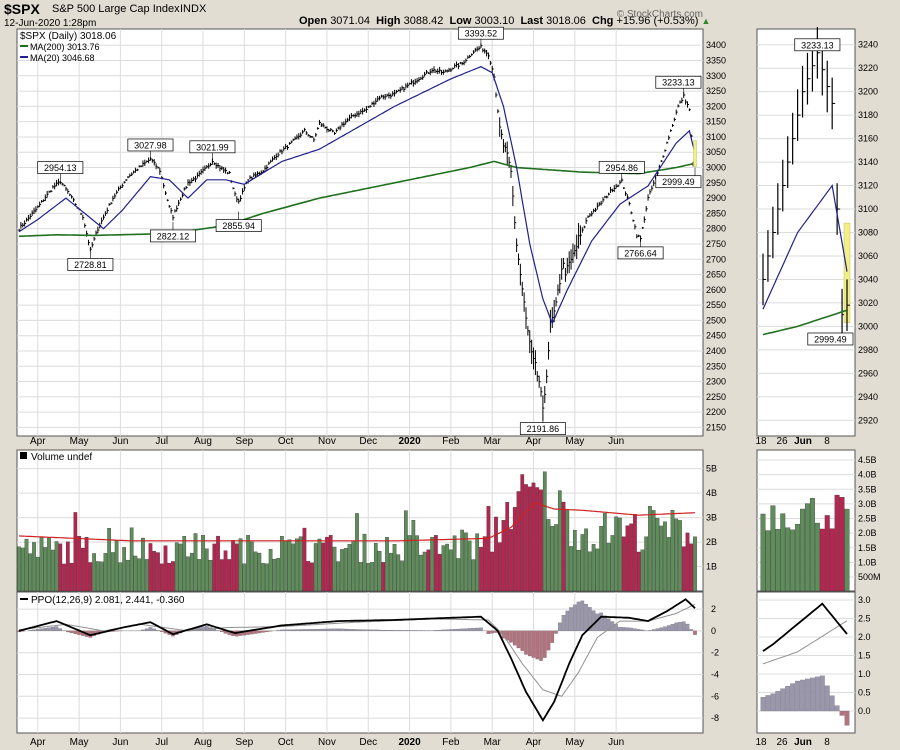  What do you see at coordinates (827, 742) in the screenshot?
I see `zoom-x-tick-label: 8` at bounding box center [827, 742].